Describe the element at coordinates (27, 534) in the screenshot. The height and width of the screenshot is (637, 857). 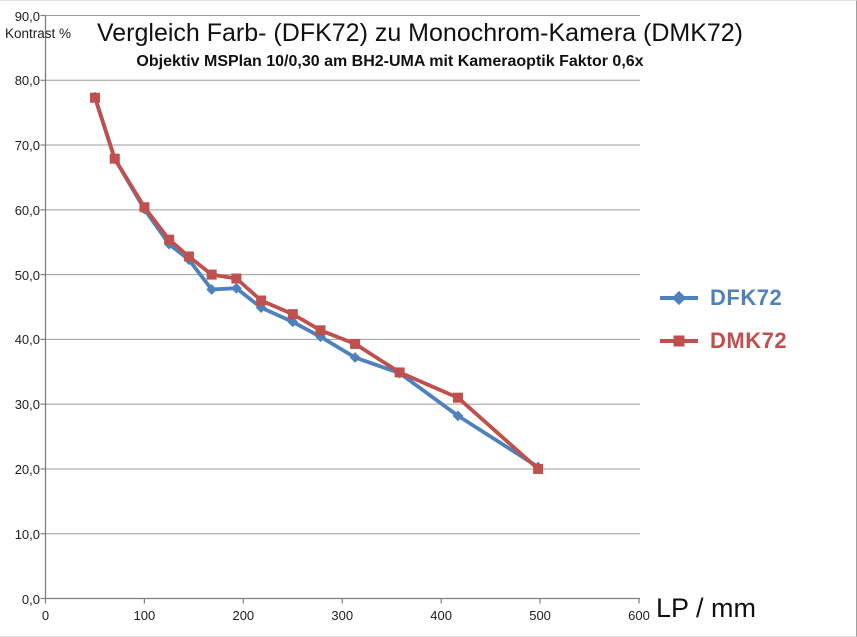
I see `y-tick-label-10,0: 10,0` at that location.